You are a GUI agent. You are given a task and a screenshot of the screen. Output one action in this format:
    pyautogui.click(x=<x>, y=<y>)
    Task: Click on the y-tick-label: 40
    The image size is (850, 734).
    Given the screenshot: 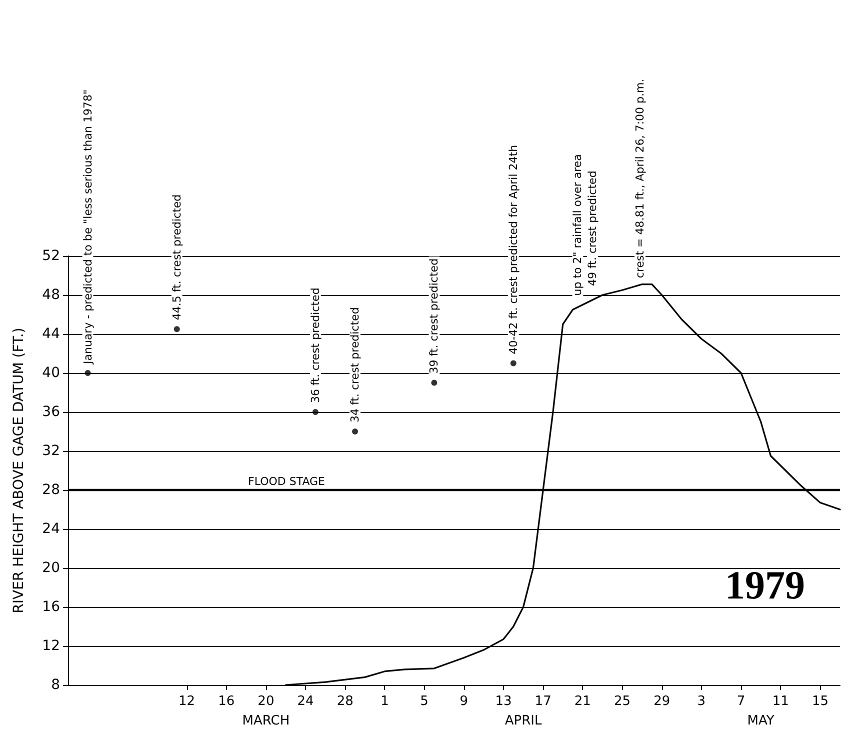 What is the action you would take?
    pyautogui.click(x=51, y=373)
    